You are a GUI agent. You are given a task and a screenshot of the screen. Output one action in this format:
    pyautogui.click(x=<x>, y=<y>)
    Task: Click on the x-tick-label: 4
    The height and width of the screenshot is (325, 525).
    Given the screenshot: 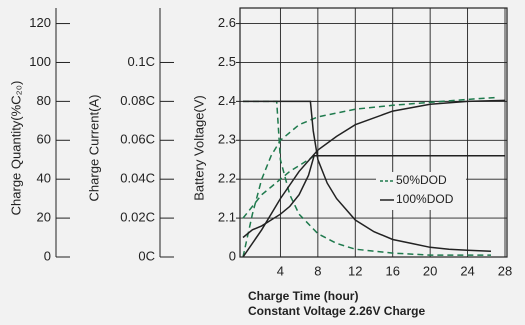 What is the action you would take?
    pyautogui.click(x=280, y=270)
    